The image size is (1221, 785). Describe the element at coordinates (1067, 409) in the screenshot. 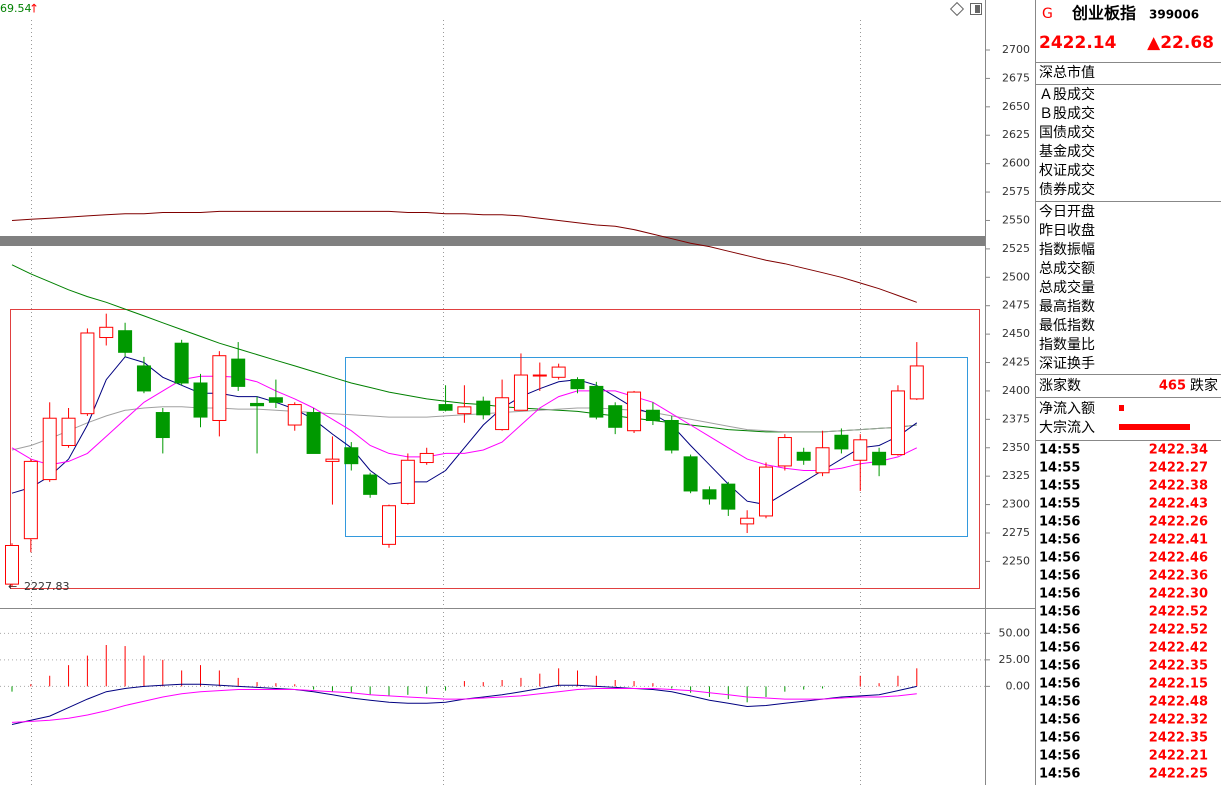

I see `flow-label: 净流入额` at that location.